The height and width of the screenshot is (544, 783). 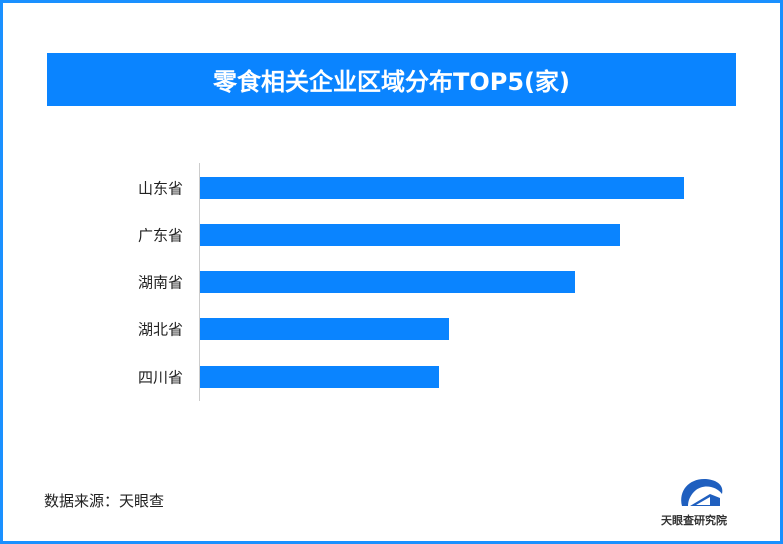 I want to click on category-label: 四川省, so click(x=160, y=377).